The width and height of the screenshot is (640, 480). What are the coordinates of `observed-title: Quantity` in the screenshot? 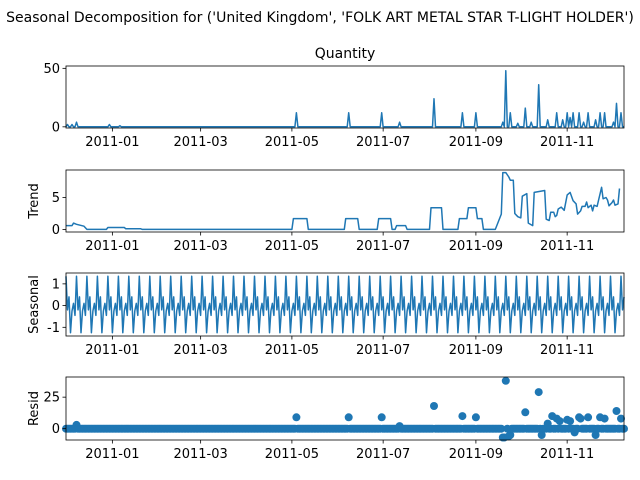 It's located at (345, 54).